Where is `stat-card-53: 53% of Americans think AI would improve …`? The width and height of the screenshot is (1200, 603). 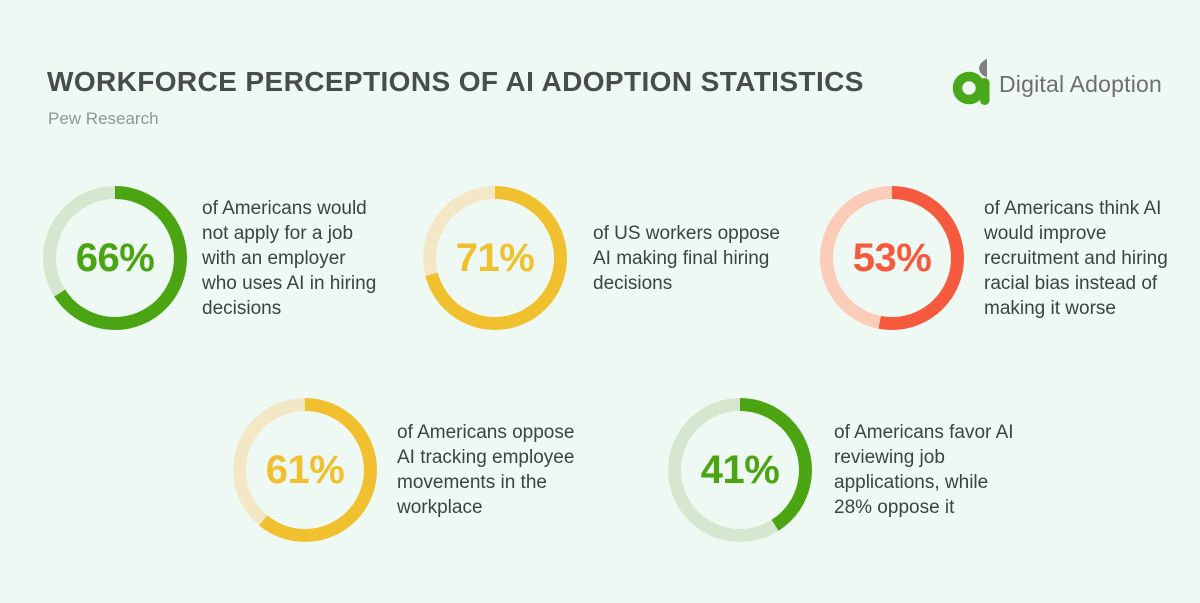
stat-card-53: 53% of Americans think AI would improve … is located at coordinates (1007, 258).